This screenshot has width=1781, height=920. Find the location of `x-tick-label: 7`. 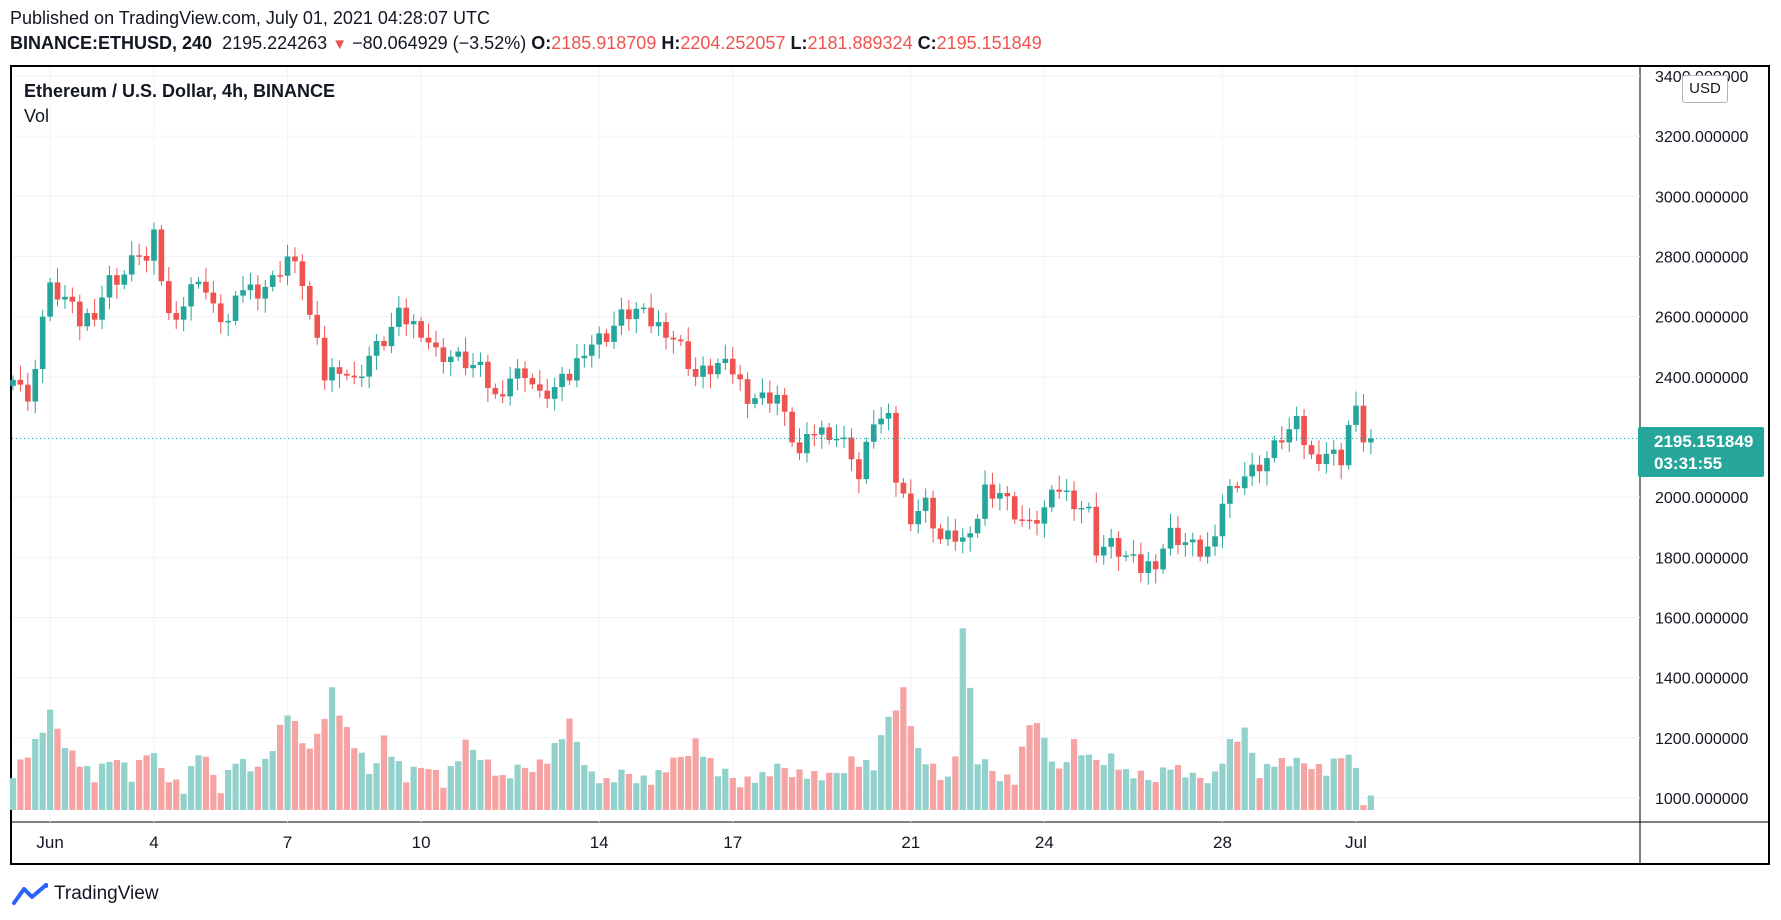

x-tick-label: 7 is located at coordinates (287, 842).